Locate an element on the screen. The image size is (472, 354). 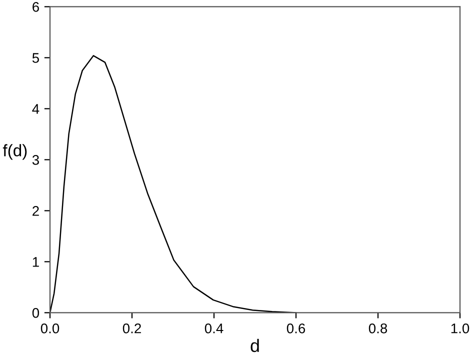
y-tick-label: 6 is located at coordinates (35, 7).